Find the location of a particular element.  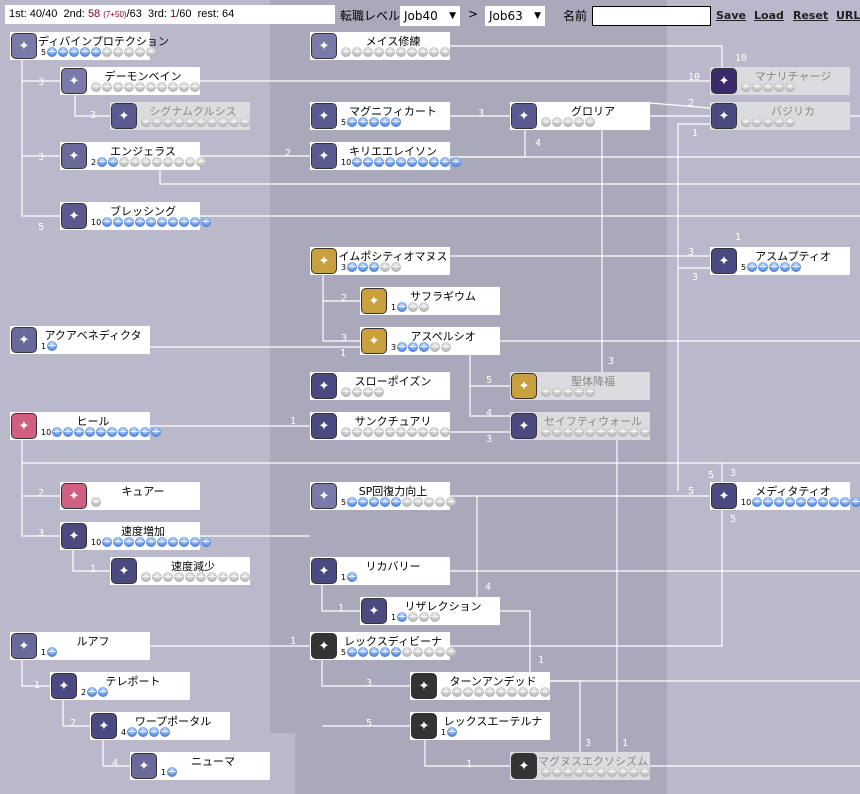

skill-meditatio: ✦ メディタティオ 10 is located at coordinates (785, 496).